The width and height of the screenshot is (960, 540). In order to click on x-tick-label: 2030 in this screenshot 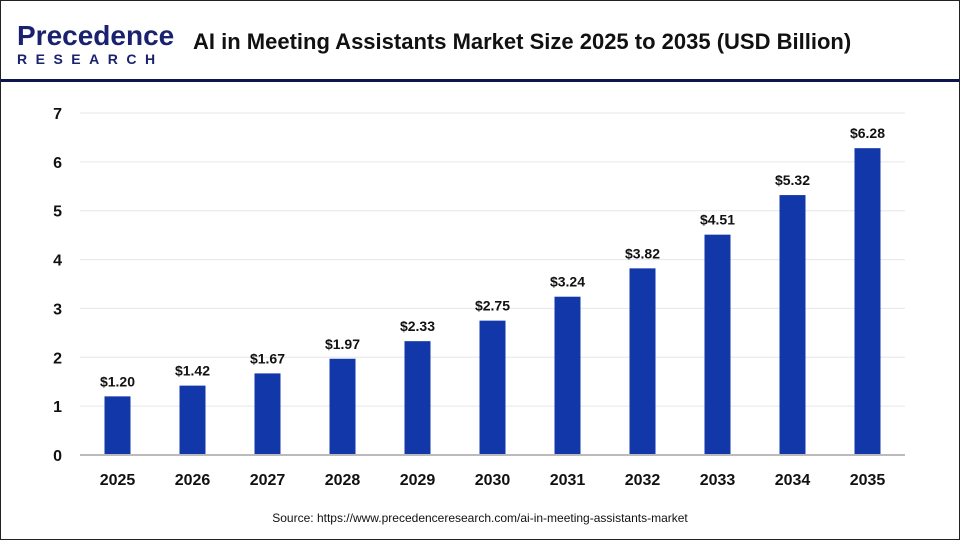, I will do `click(493, 480)`.